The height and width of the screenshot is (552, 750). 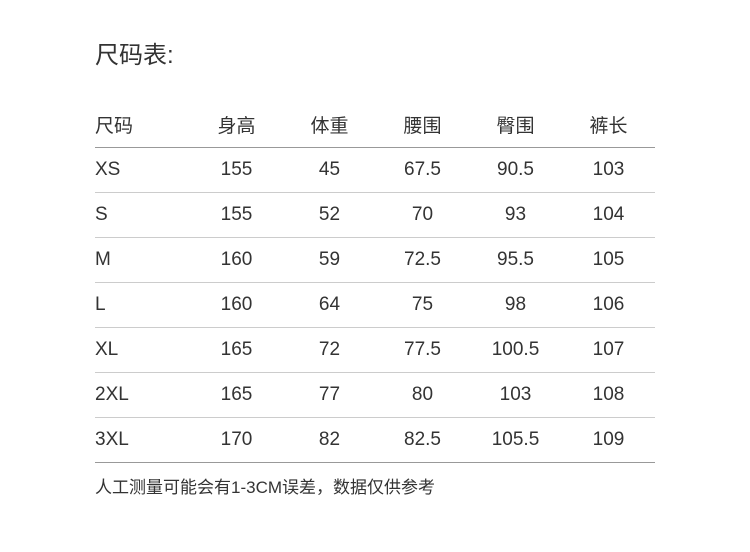 I want to click on measurement-cell: 104, so click(x=608, y=215).